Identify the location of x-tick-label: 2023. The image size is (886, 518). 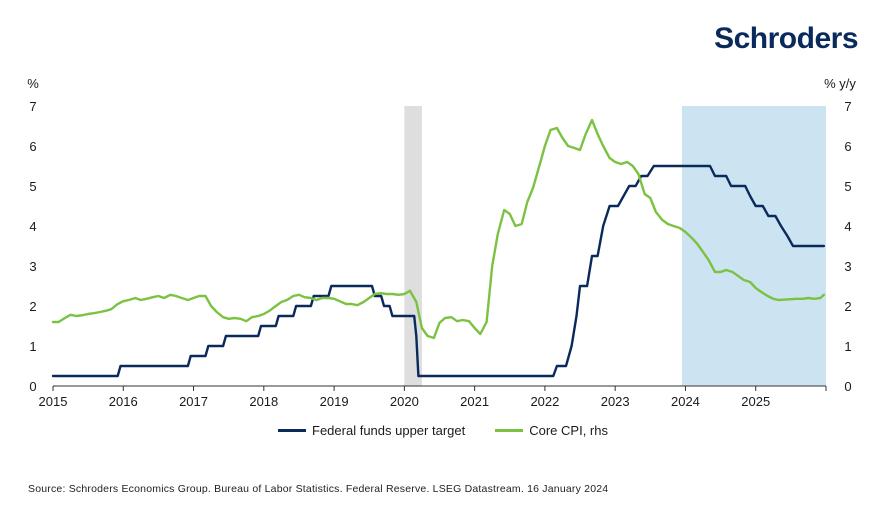
(615, 401).